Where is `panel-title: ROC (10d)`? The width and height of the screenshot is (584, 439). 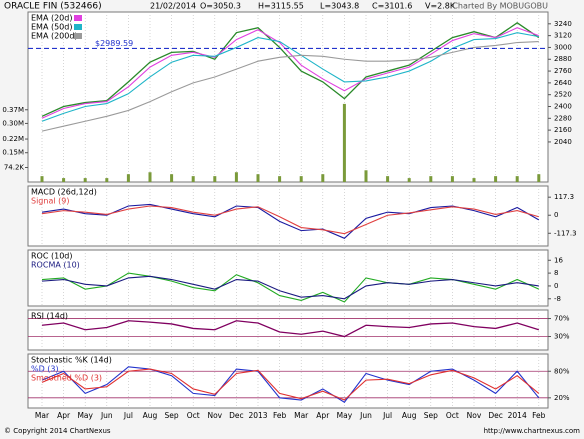
panel-title: ROC (10d) is located at coordinates (51, 256).